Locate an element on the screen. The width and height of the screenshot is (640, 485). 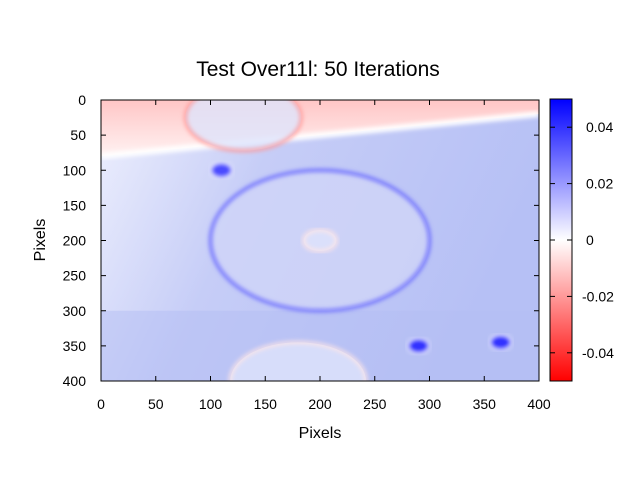
chart-title: Test Over11l: 50 Iterations is located at coordinates (318, 69).